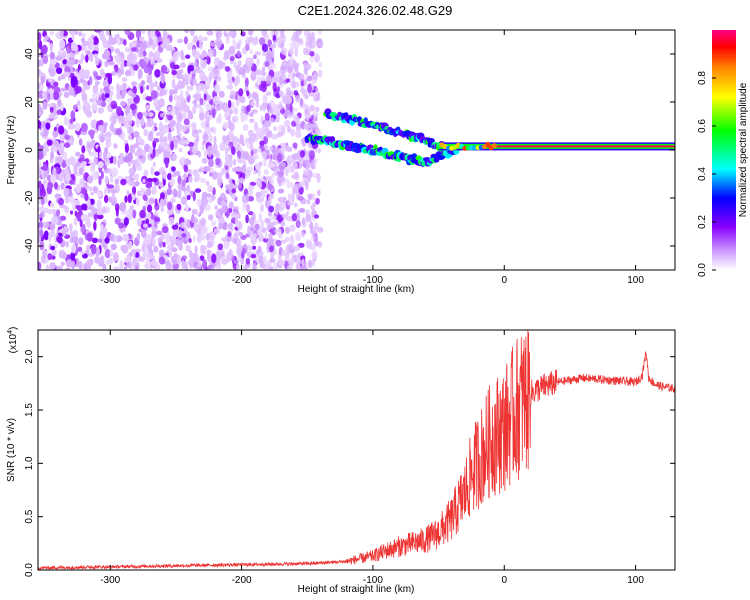 The width and height of the screenshot is (750, 600). Describe the element at coordinates (29, 102) in the screenshot. I see `spectrogram-y-tick-label: 20` at that location.